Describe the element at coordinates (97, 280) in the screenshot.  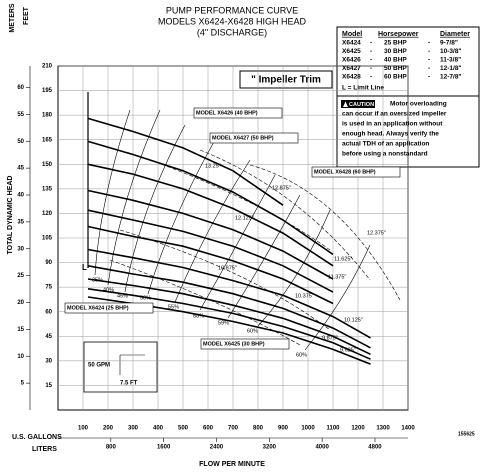
I see `efficiency-label: 35%` at that location.